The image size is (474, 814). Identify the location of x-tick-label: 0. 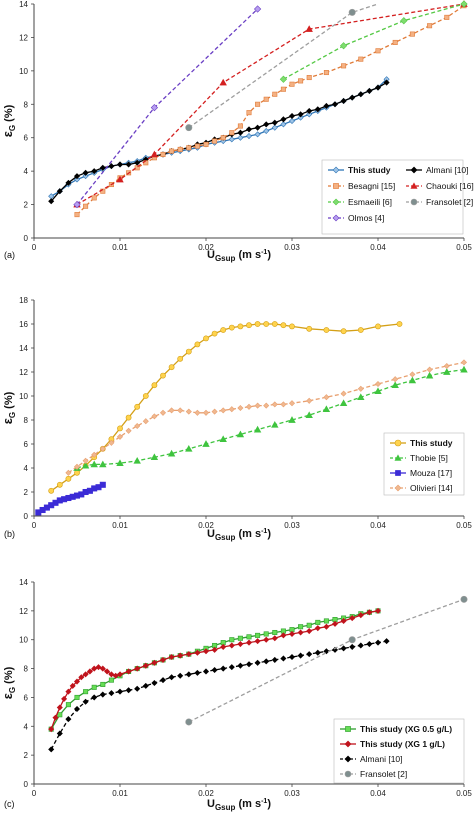
(34, 525).